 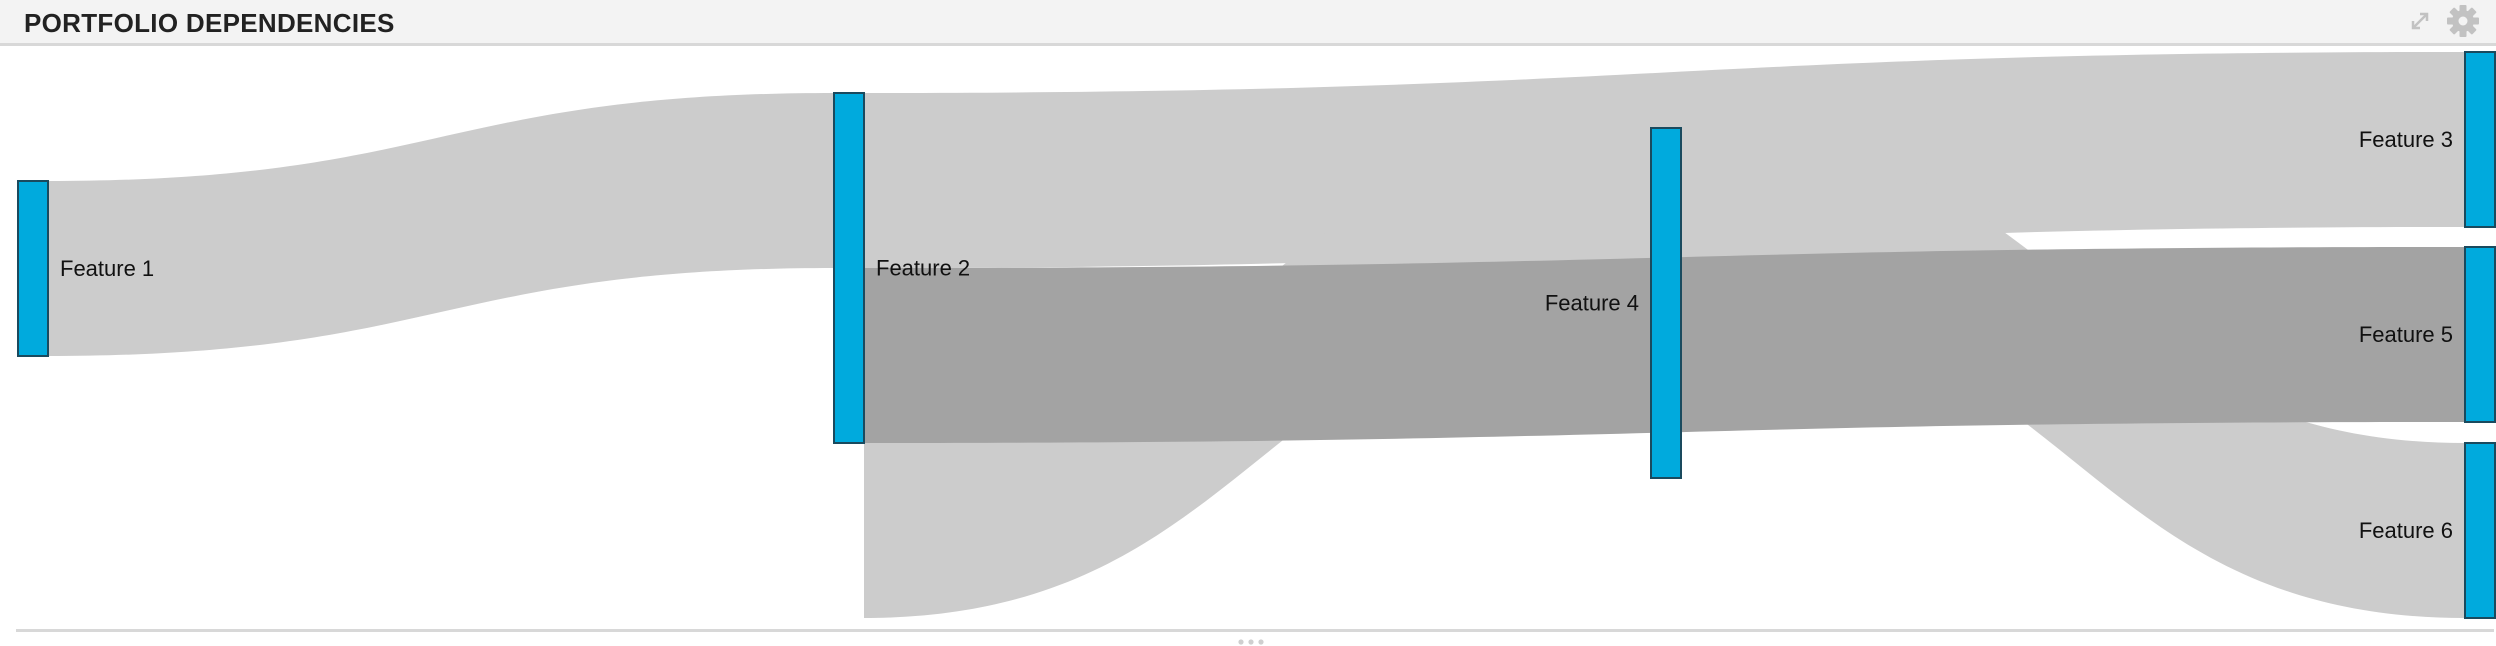 I want to click on node-label-f3: Feature 3, so click(x=2406, y=139).